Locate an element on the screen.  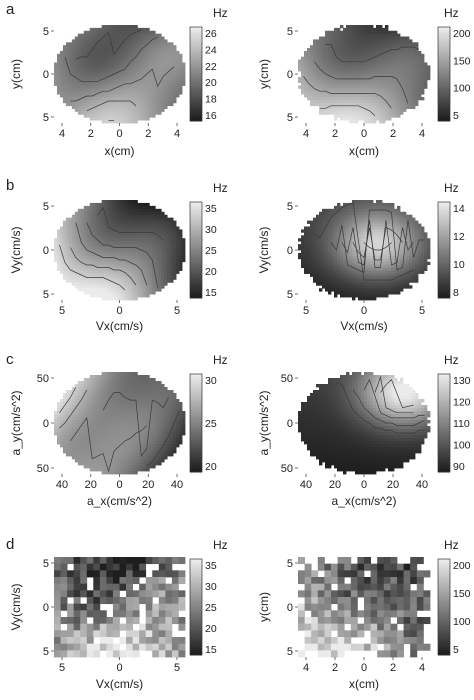
x-tick-label: 2 is located at coordinates (393, 134).